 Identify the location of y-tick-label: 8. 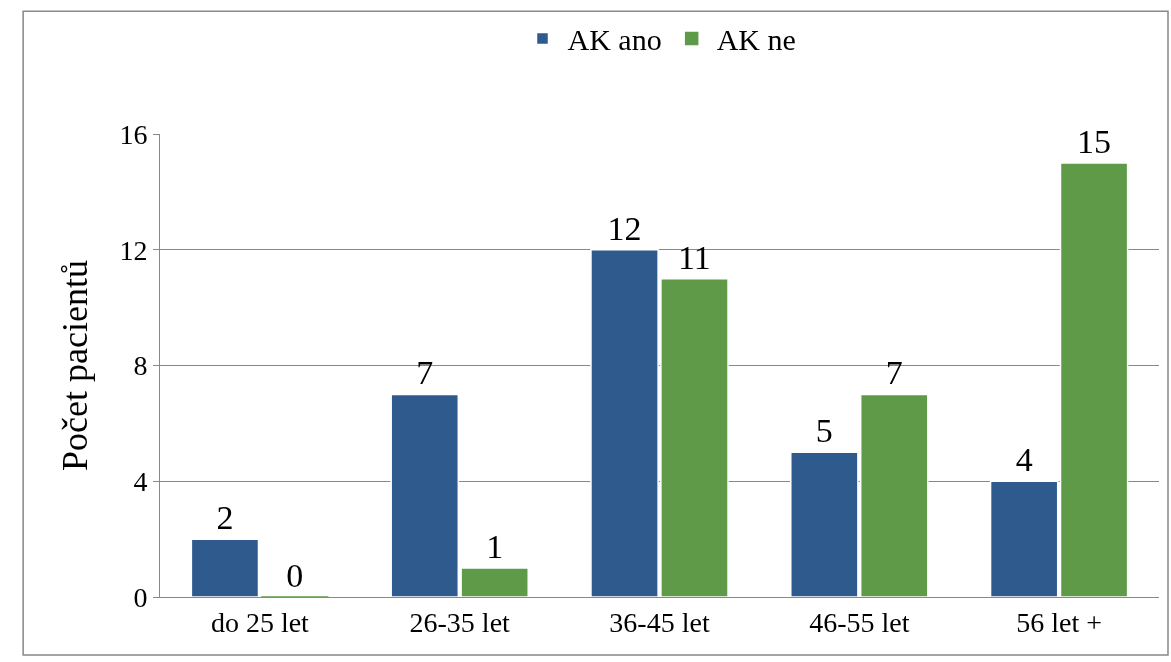
(140, 366).